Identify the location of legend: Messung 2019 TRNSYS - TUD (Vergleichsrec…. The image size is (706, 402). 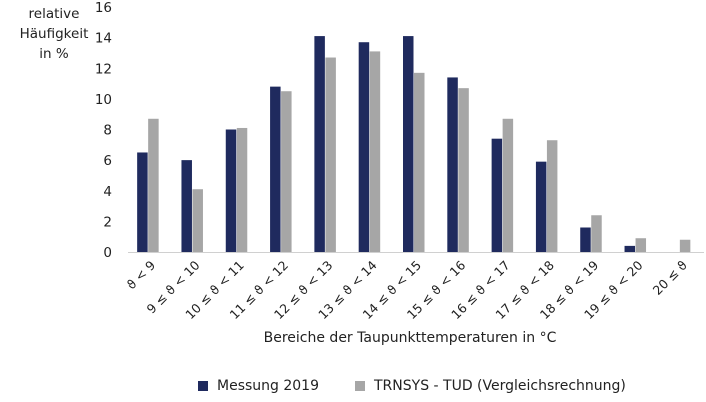
(353, 386).